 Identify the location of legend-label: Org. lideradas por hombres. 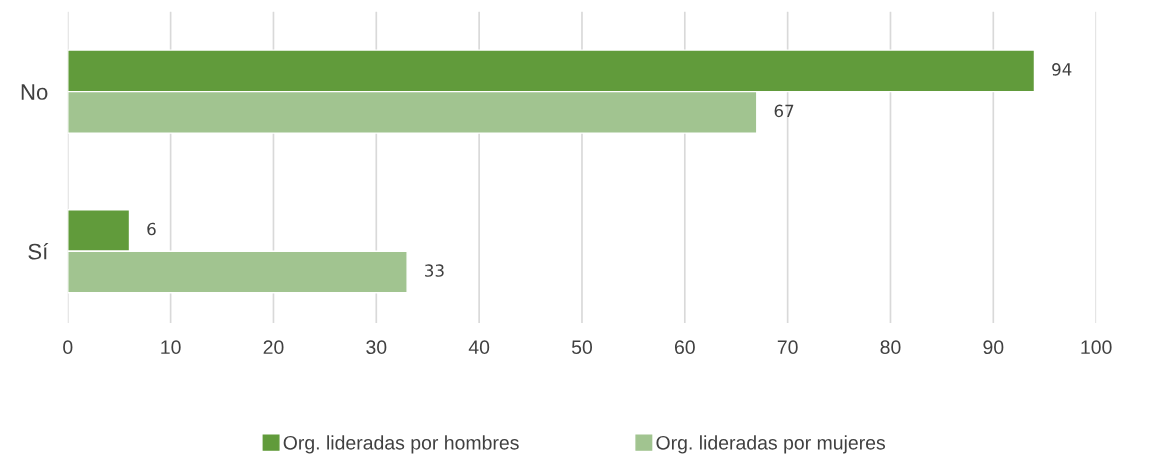
(401, 444).